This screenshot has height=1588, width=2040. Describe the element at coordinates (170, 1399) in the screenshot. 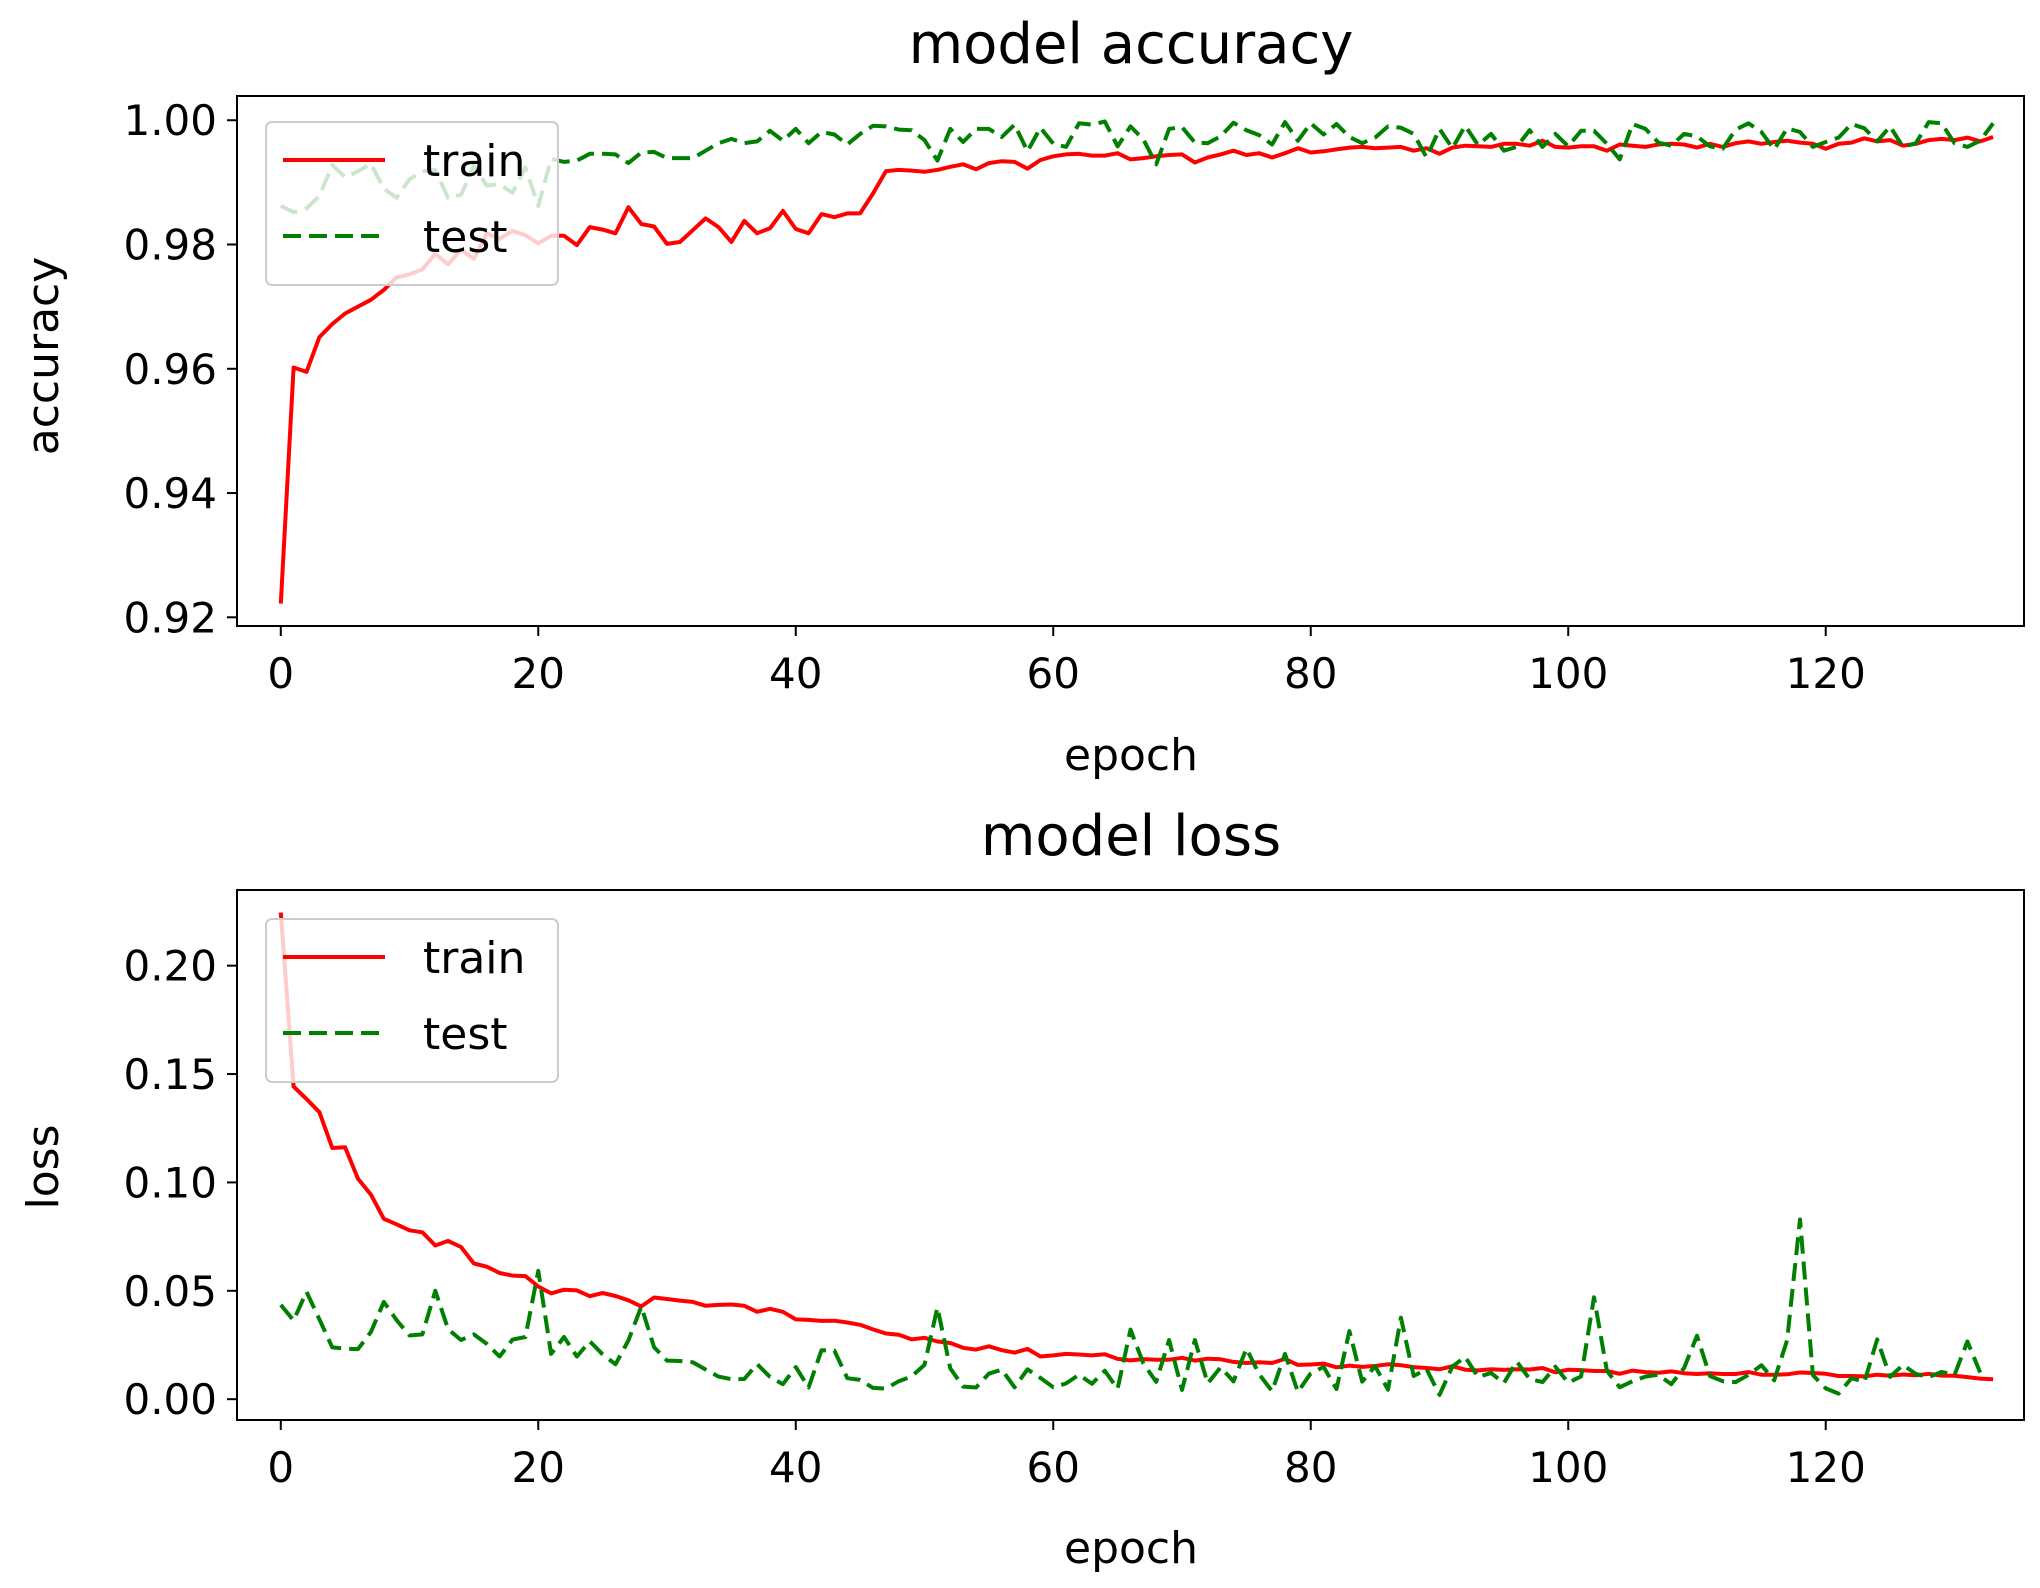

I see `loss-y-tick-label: 0.00` at that location.